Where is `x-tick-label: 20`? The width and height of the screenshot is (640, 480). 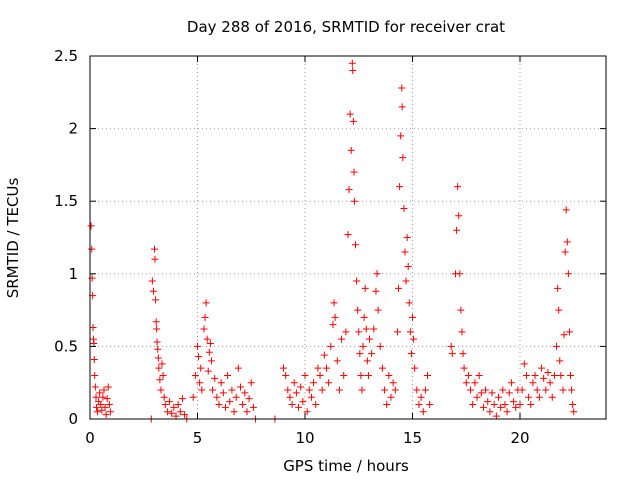
x-tick-label: 20 is located at coordinates (519, 438).